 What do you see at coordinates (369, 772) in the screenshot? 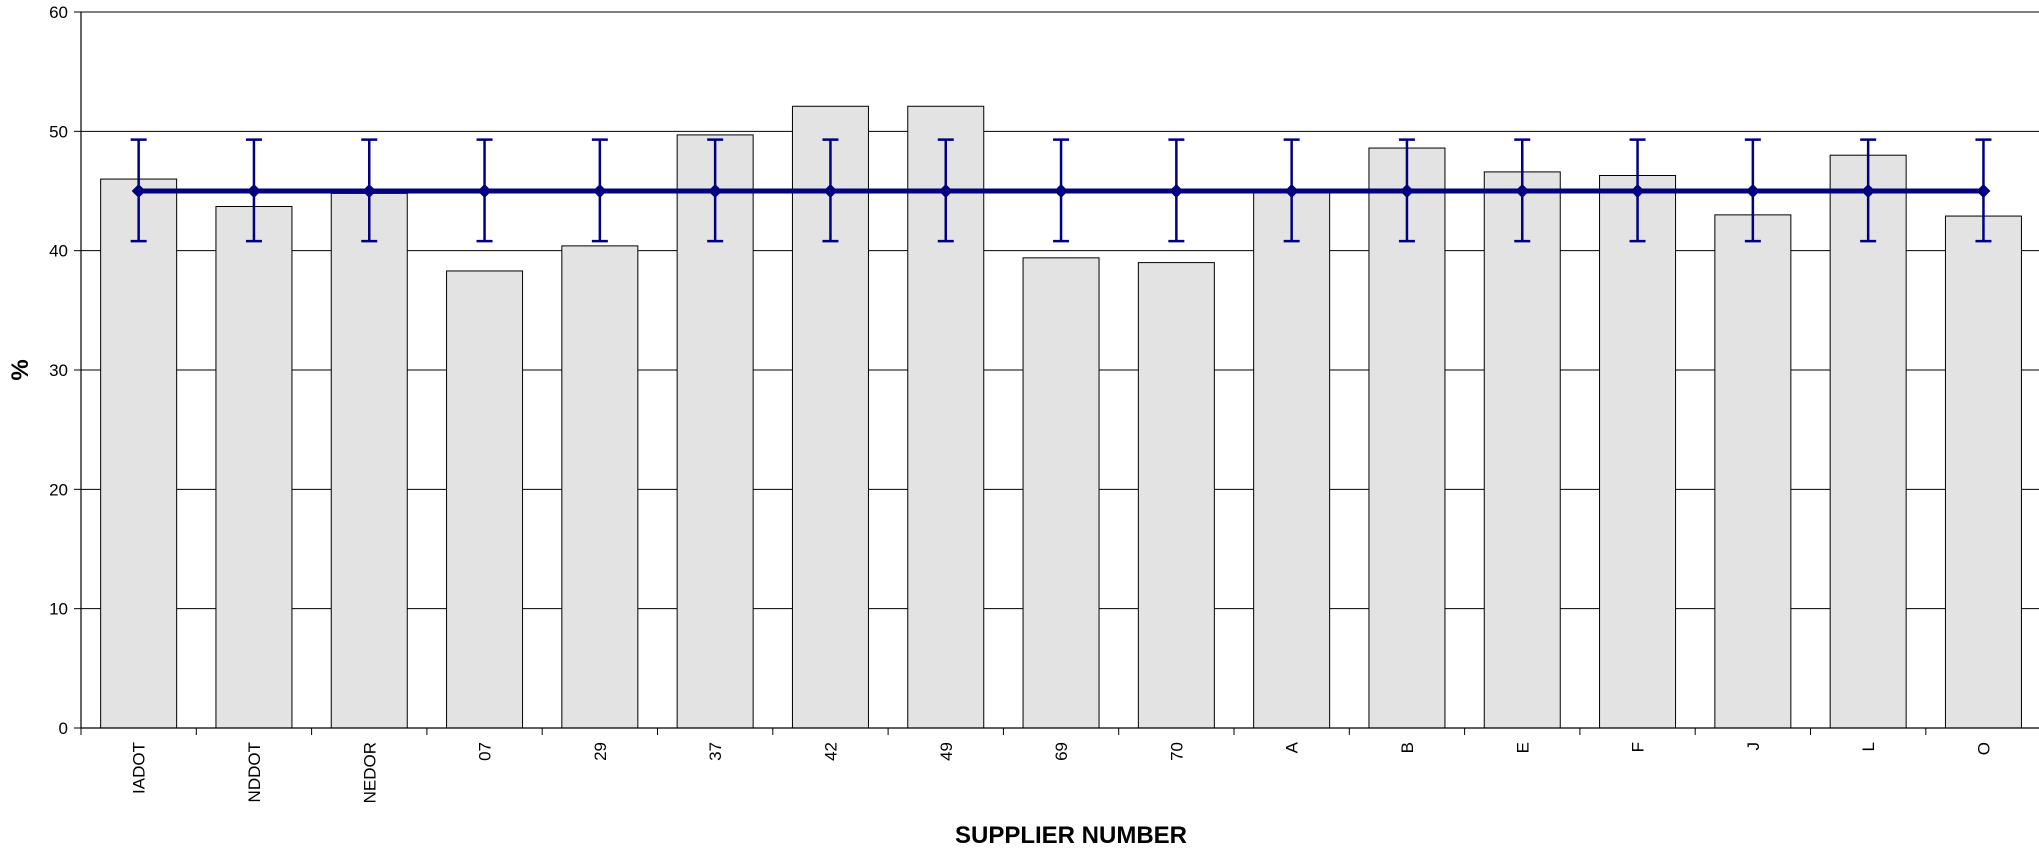
I see `x-tick-label: NEDOR` at bounding box center [369, 772].